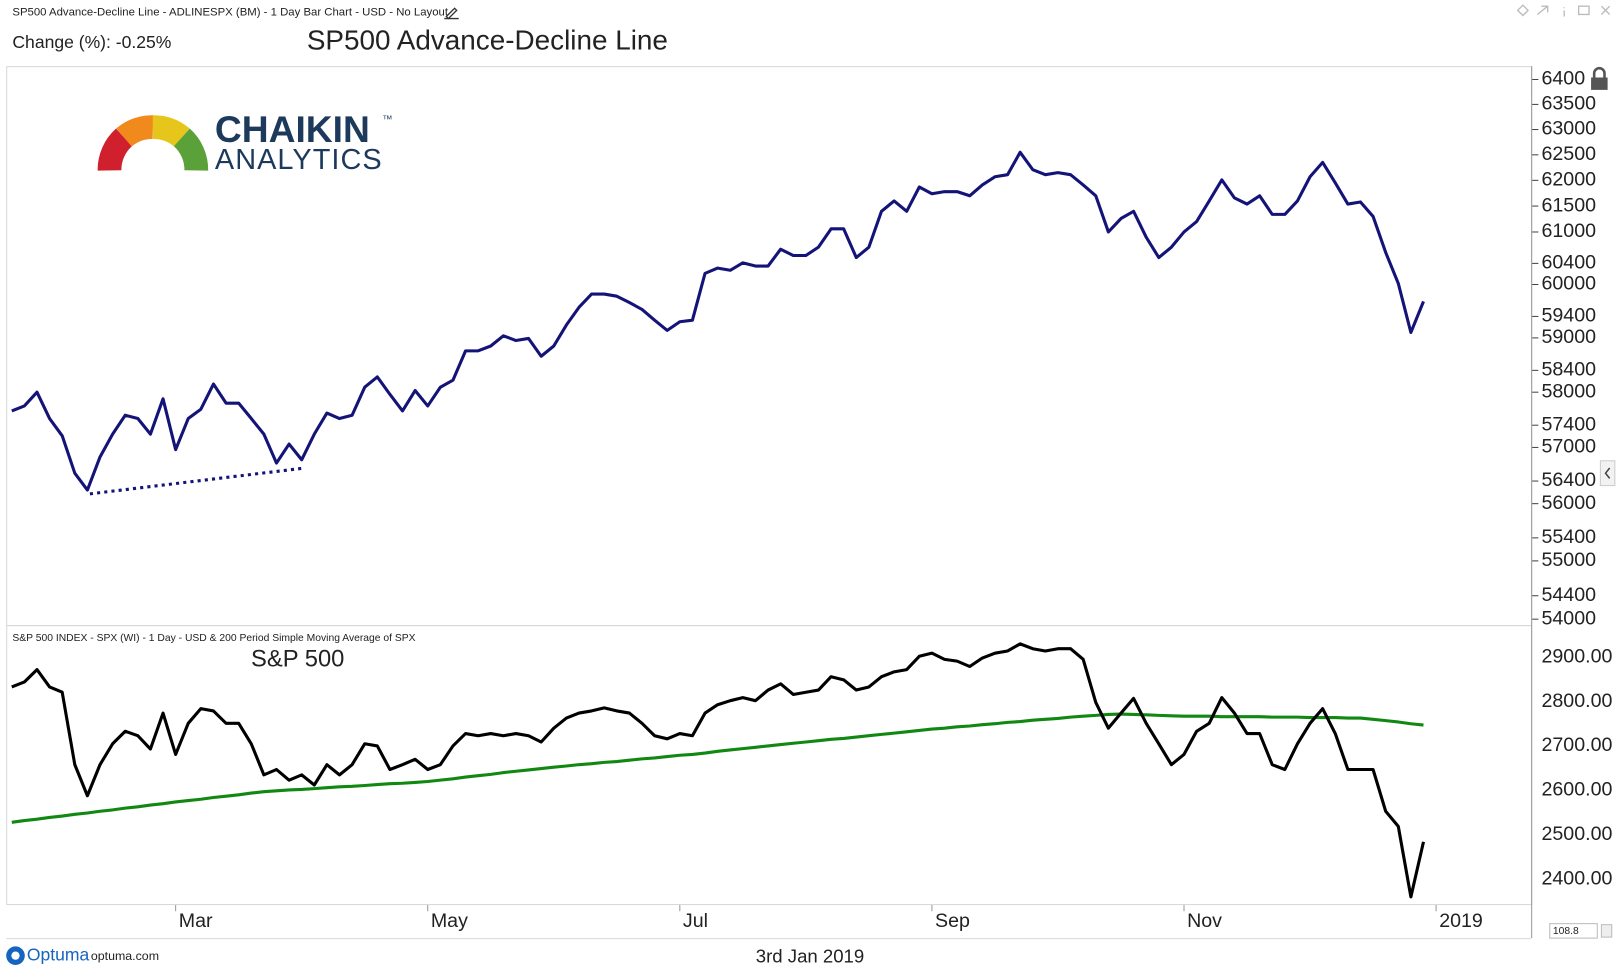  Describe the element at coordinates (1563, 10) in the screenshot. I see `toolbar-icons` at that location.